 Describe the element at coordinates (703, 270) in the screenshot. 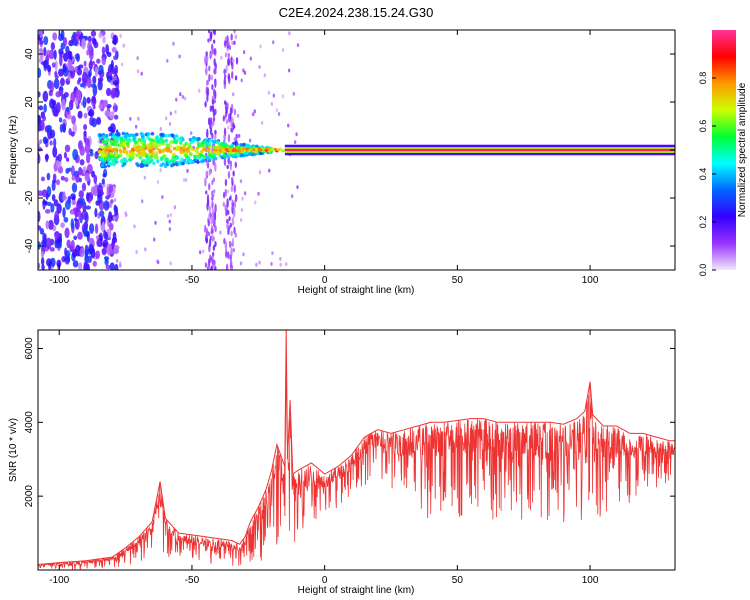

I see `colorbar-tick-label: 0.0` at that location.